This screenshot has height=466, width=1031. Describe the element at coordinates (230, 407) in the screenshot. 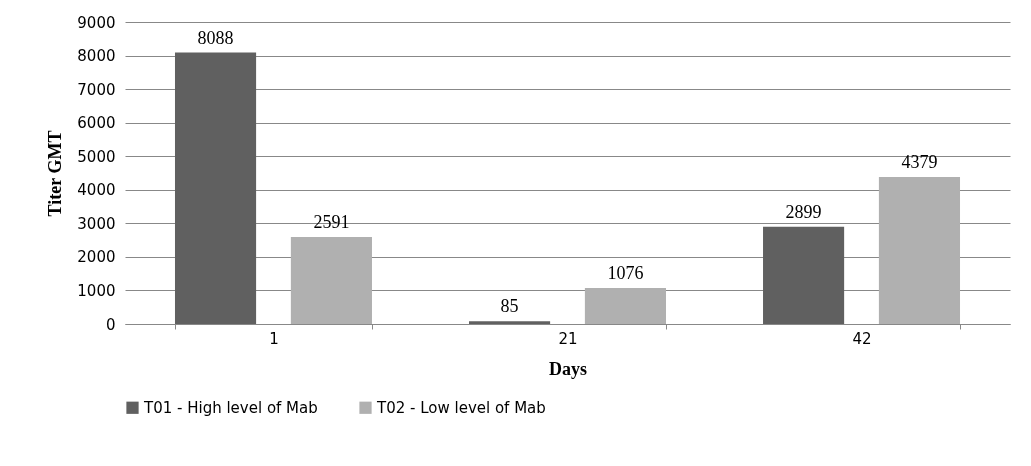

I see `legend-label: T01 - High level of Mab` at that location.